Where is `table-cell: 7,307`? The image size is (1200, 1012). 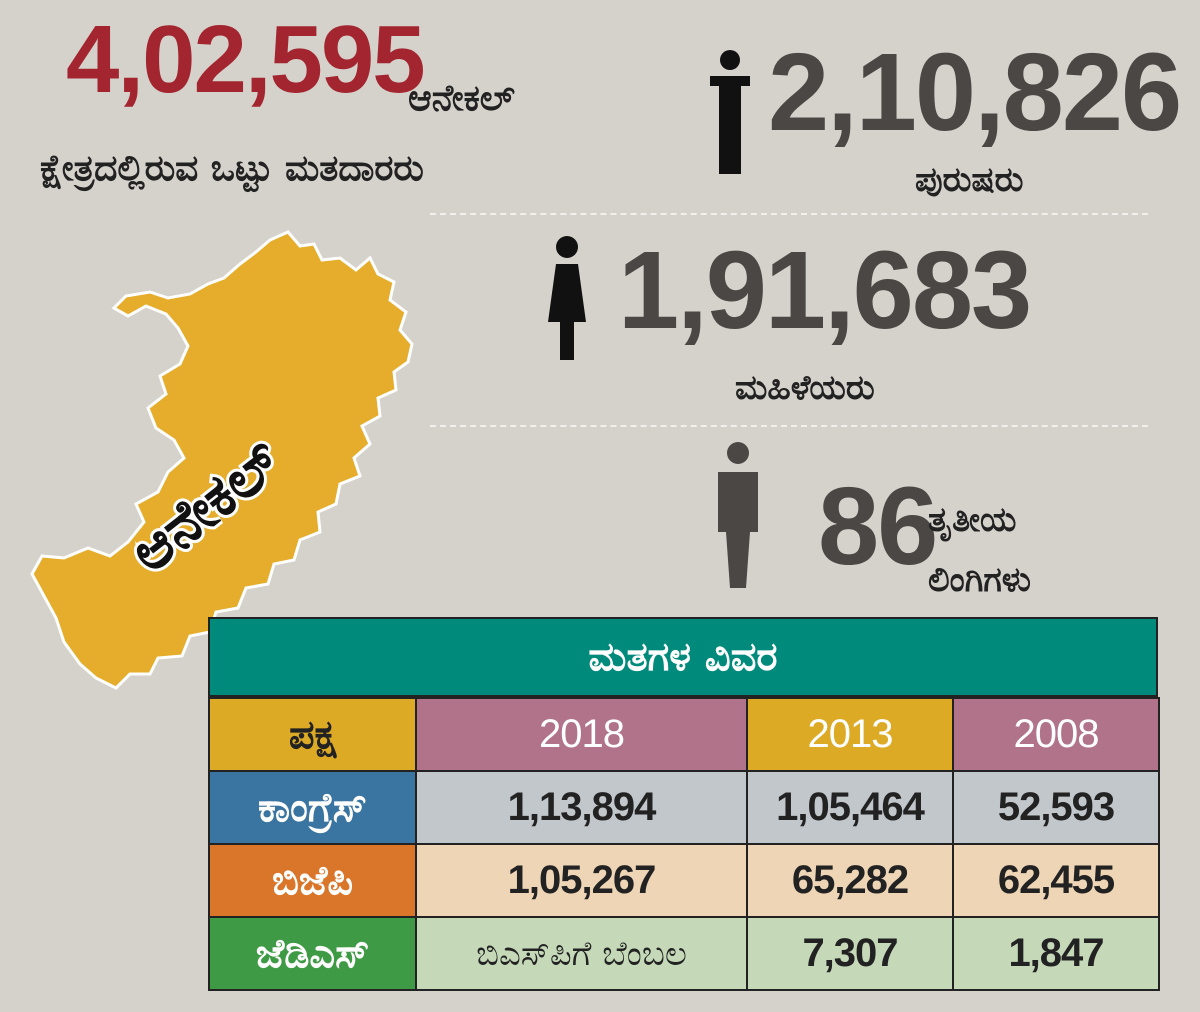
table-cell: 7,307 is located at coordinates (850, 953).